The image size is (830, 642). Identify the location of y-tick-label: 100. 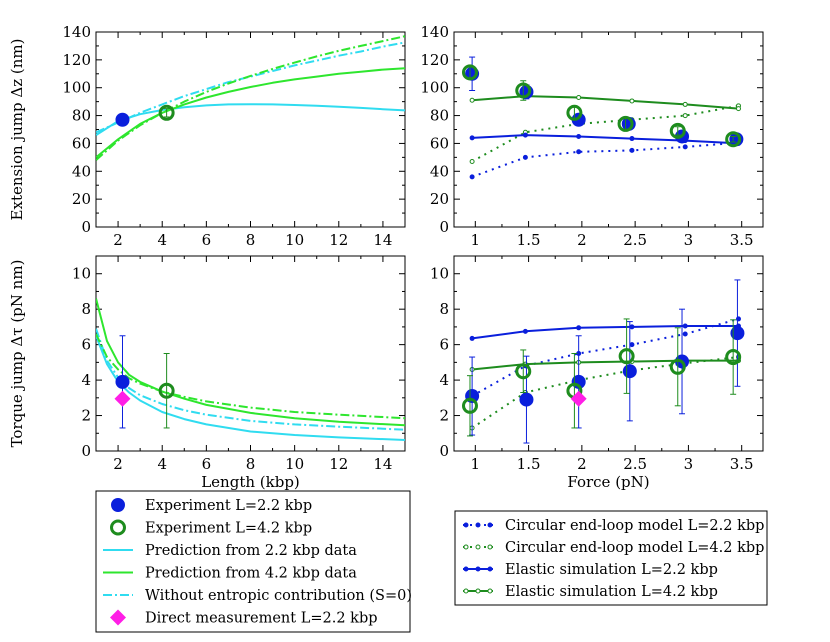
(434, 88).